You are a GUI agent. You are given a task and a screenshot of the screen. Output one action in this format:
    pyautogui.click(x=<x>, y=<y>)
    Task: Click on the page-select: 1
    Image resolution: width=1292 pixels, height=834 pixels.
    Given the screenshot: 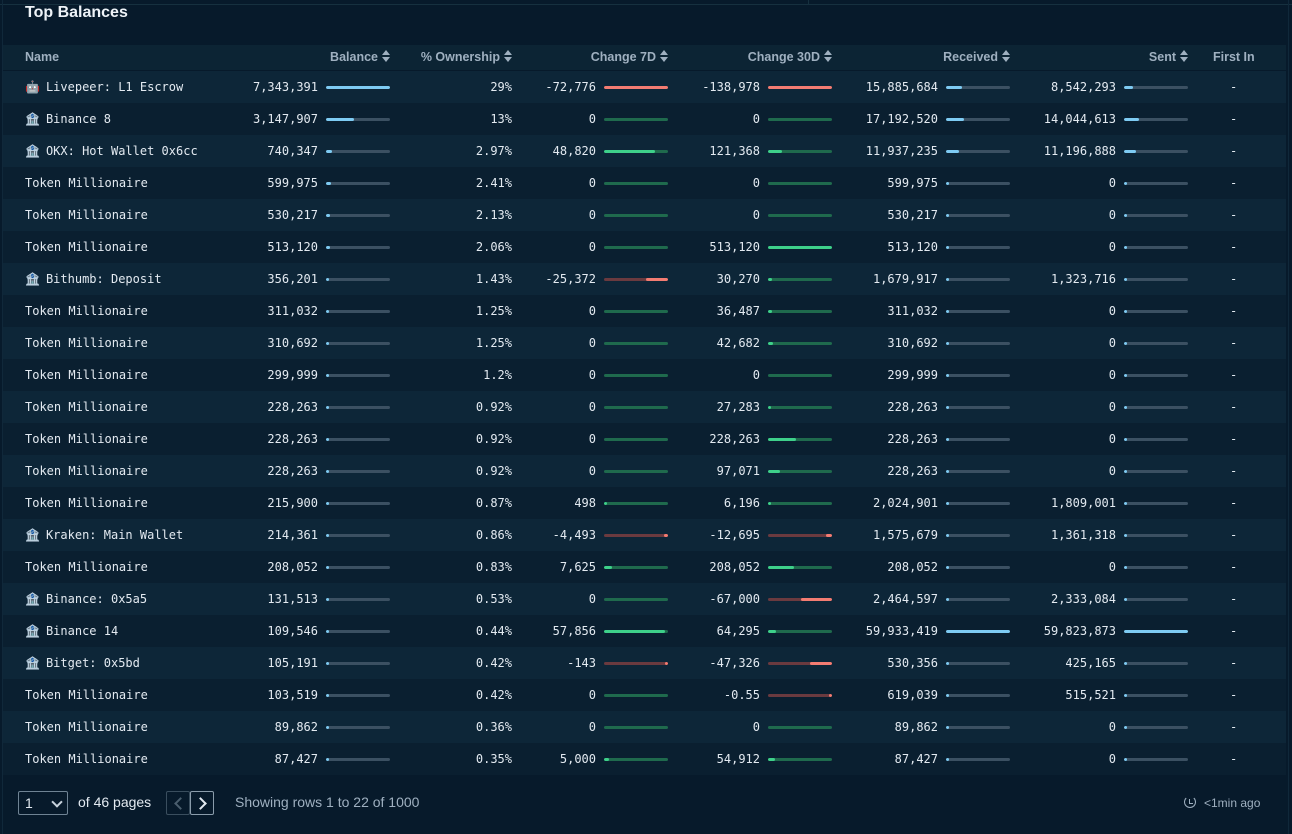 What is the action you would take?
    pyautogui.click(x=43, y=803)
    